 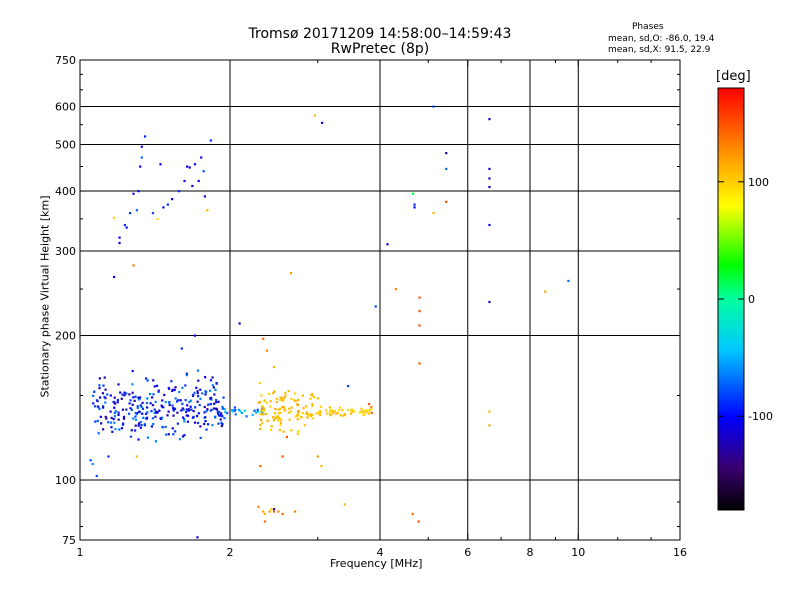 What do you see at coordinates (376, 563) in the screenshot?
I see `x-axis-label: Frequency [MHz]` at bounding box center [376, 563].